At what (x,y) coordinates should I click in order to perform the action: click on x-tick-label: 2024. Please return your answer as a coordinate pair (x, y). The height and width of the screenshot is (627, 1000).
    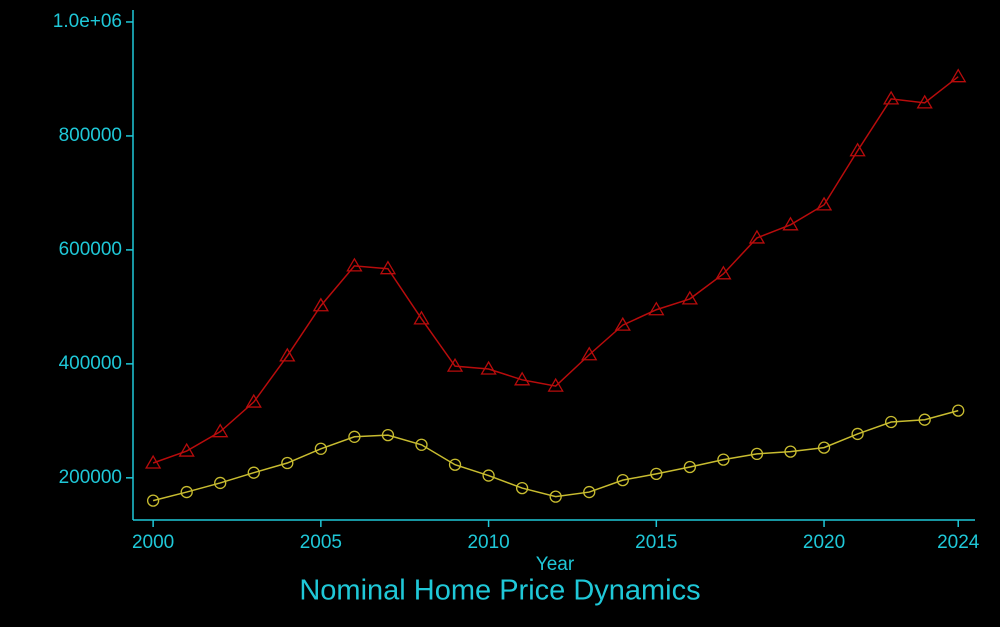
    Looking at the image, I should click on (958, 542).